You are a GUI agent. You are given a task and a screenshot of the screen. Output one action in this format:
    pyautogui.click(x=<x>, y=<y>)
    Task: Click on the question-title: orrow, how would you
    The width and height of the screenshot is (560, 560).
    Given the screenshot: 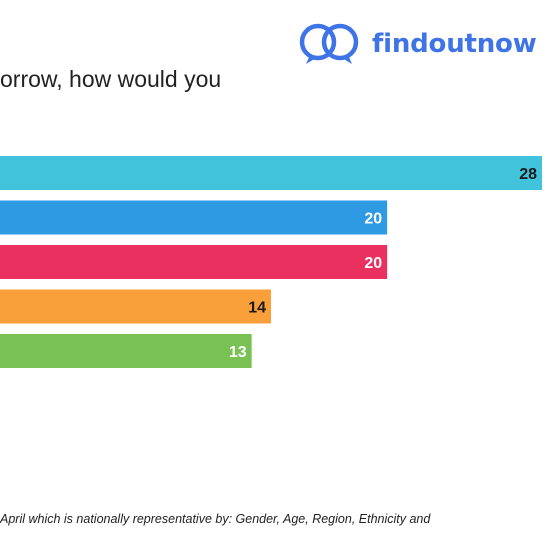 What is the action you would take?
    pyautogui.click(x=111, y=79)
    